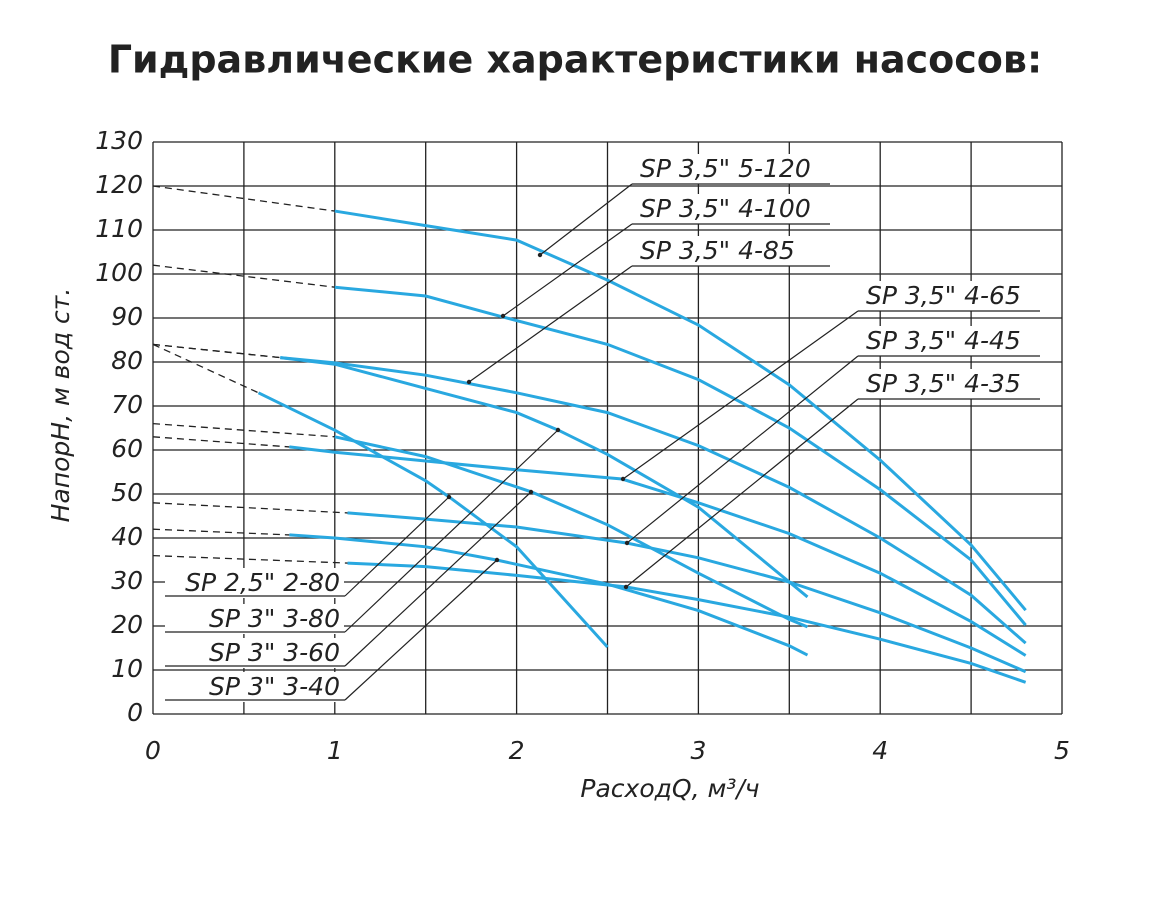 This screenshot has height=904, width=1150. Describe the element at coordinates (698, 750) in the screenshot. I see `x-tick-label: 3` at that location.